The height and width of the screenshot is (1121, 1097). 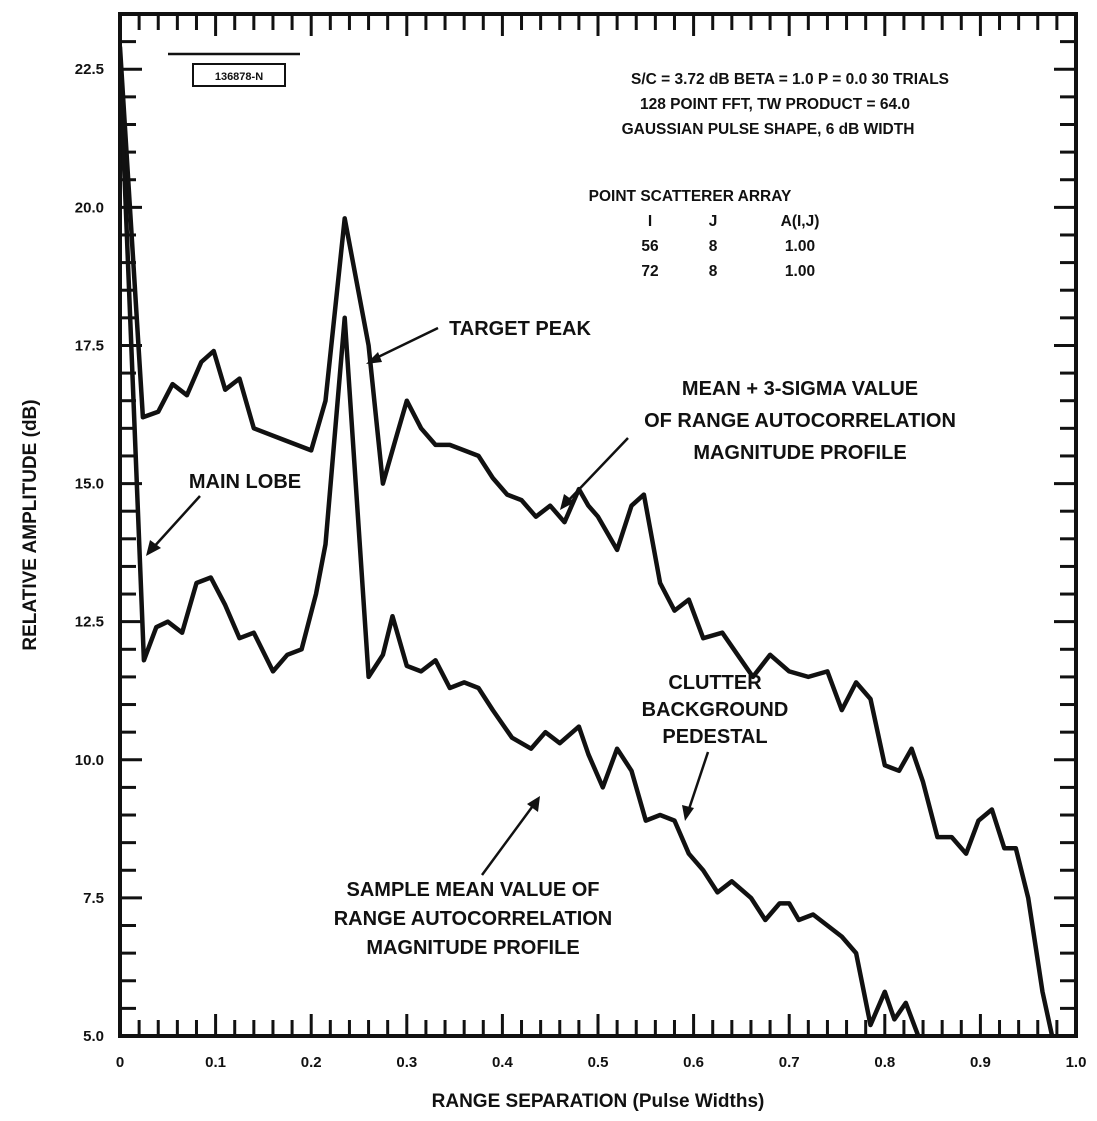 What do you see at coordinates (533, 804) in the screenshot?
I see `lower-curve-arrowhead` at bounding box center [533, 804].